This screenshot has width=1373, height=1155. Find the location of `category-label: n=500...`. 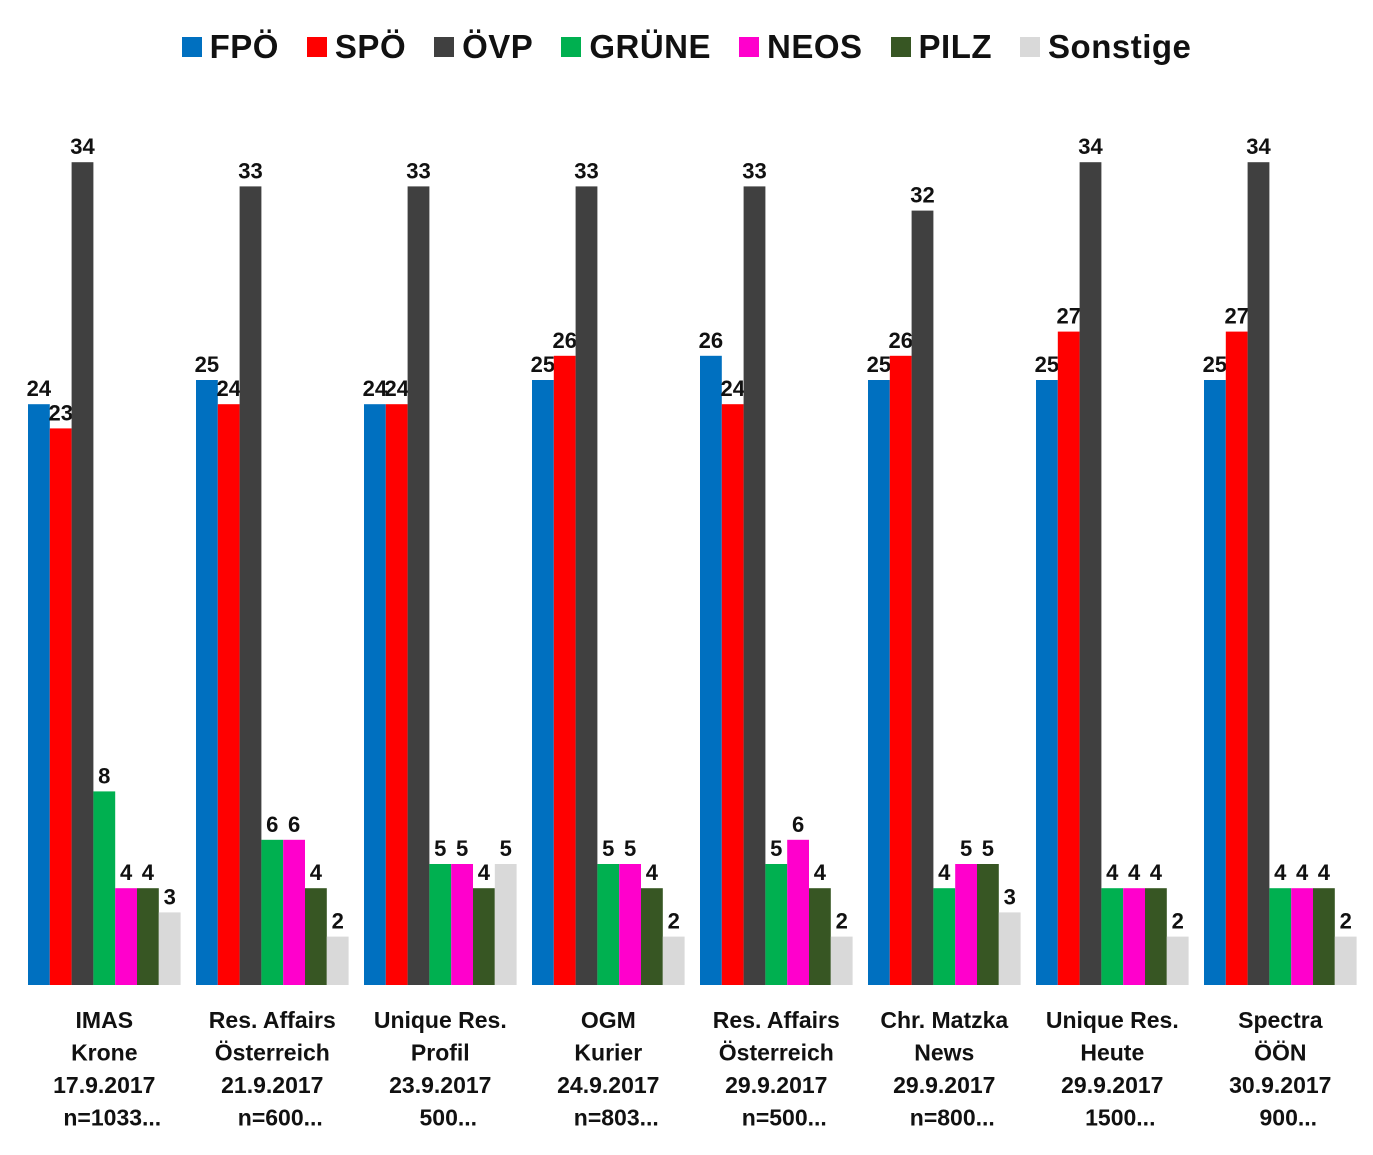

category-label: n=500... is located at coordinates (784, 1118).